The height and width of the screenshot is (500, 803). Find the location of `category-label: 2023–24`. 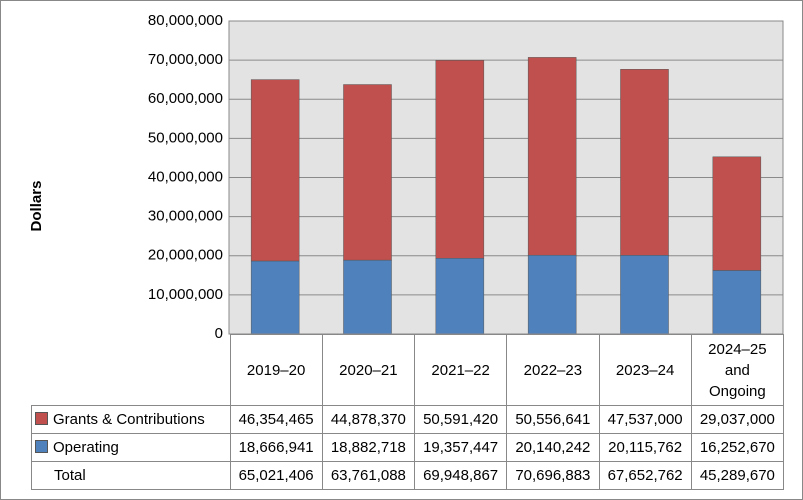

category-label: 2023–24 is located at coordinates (645, 370).